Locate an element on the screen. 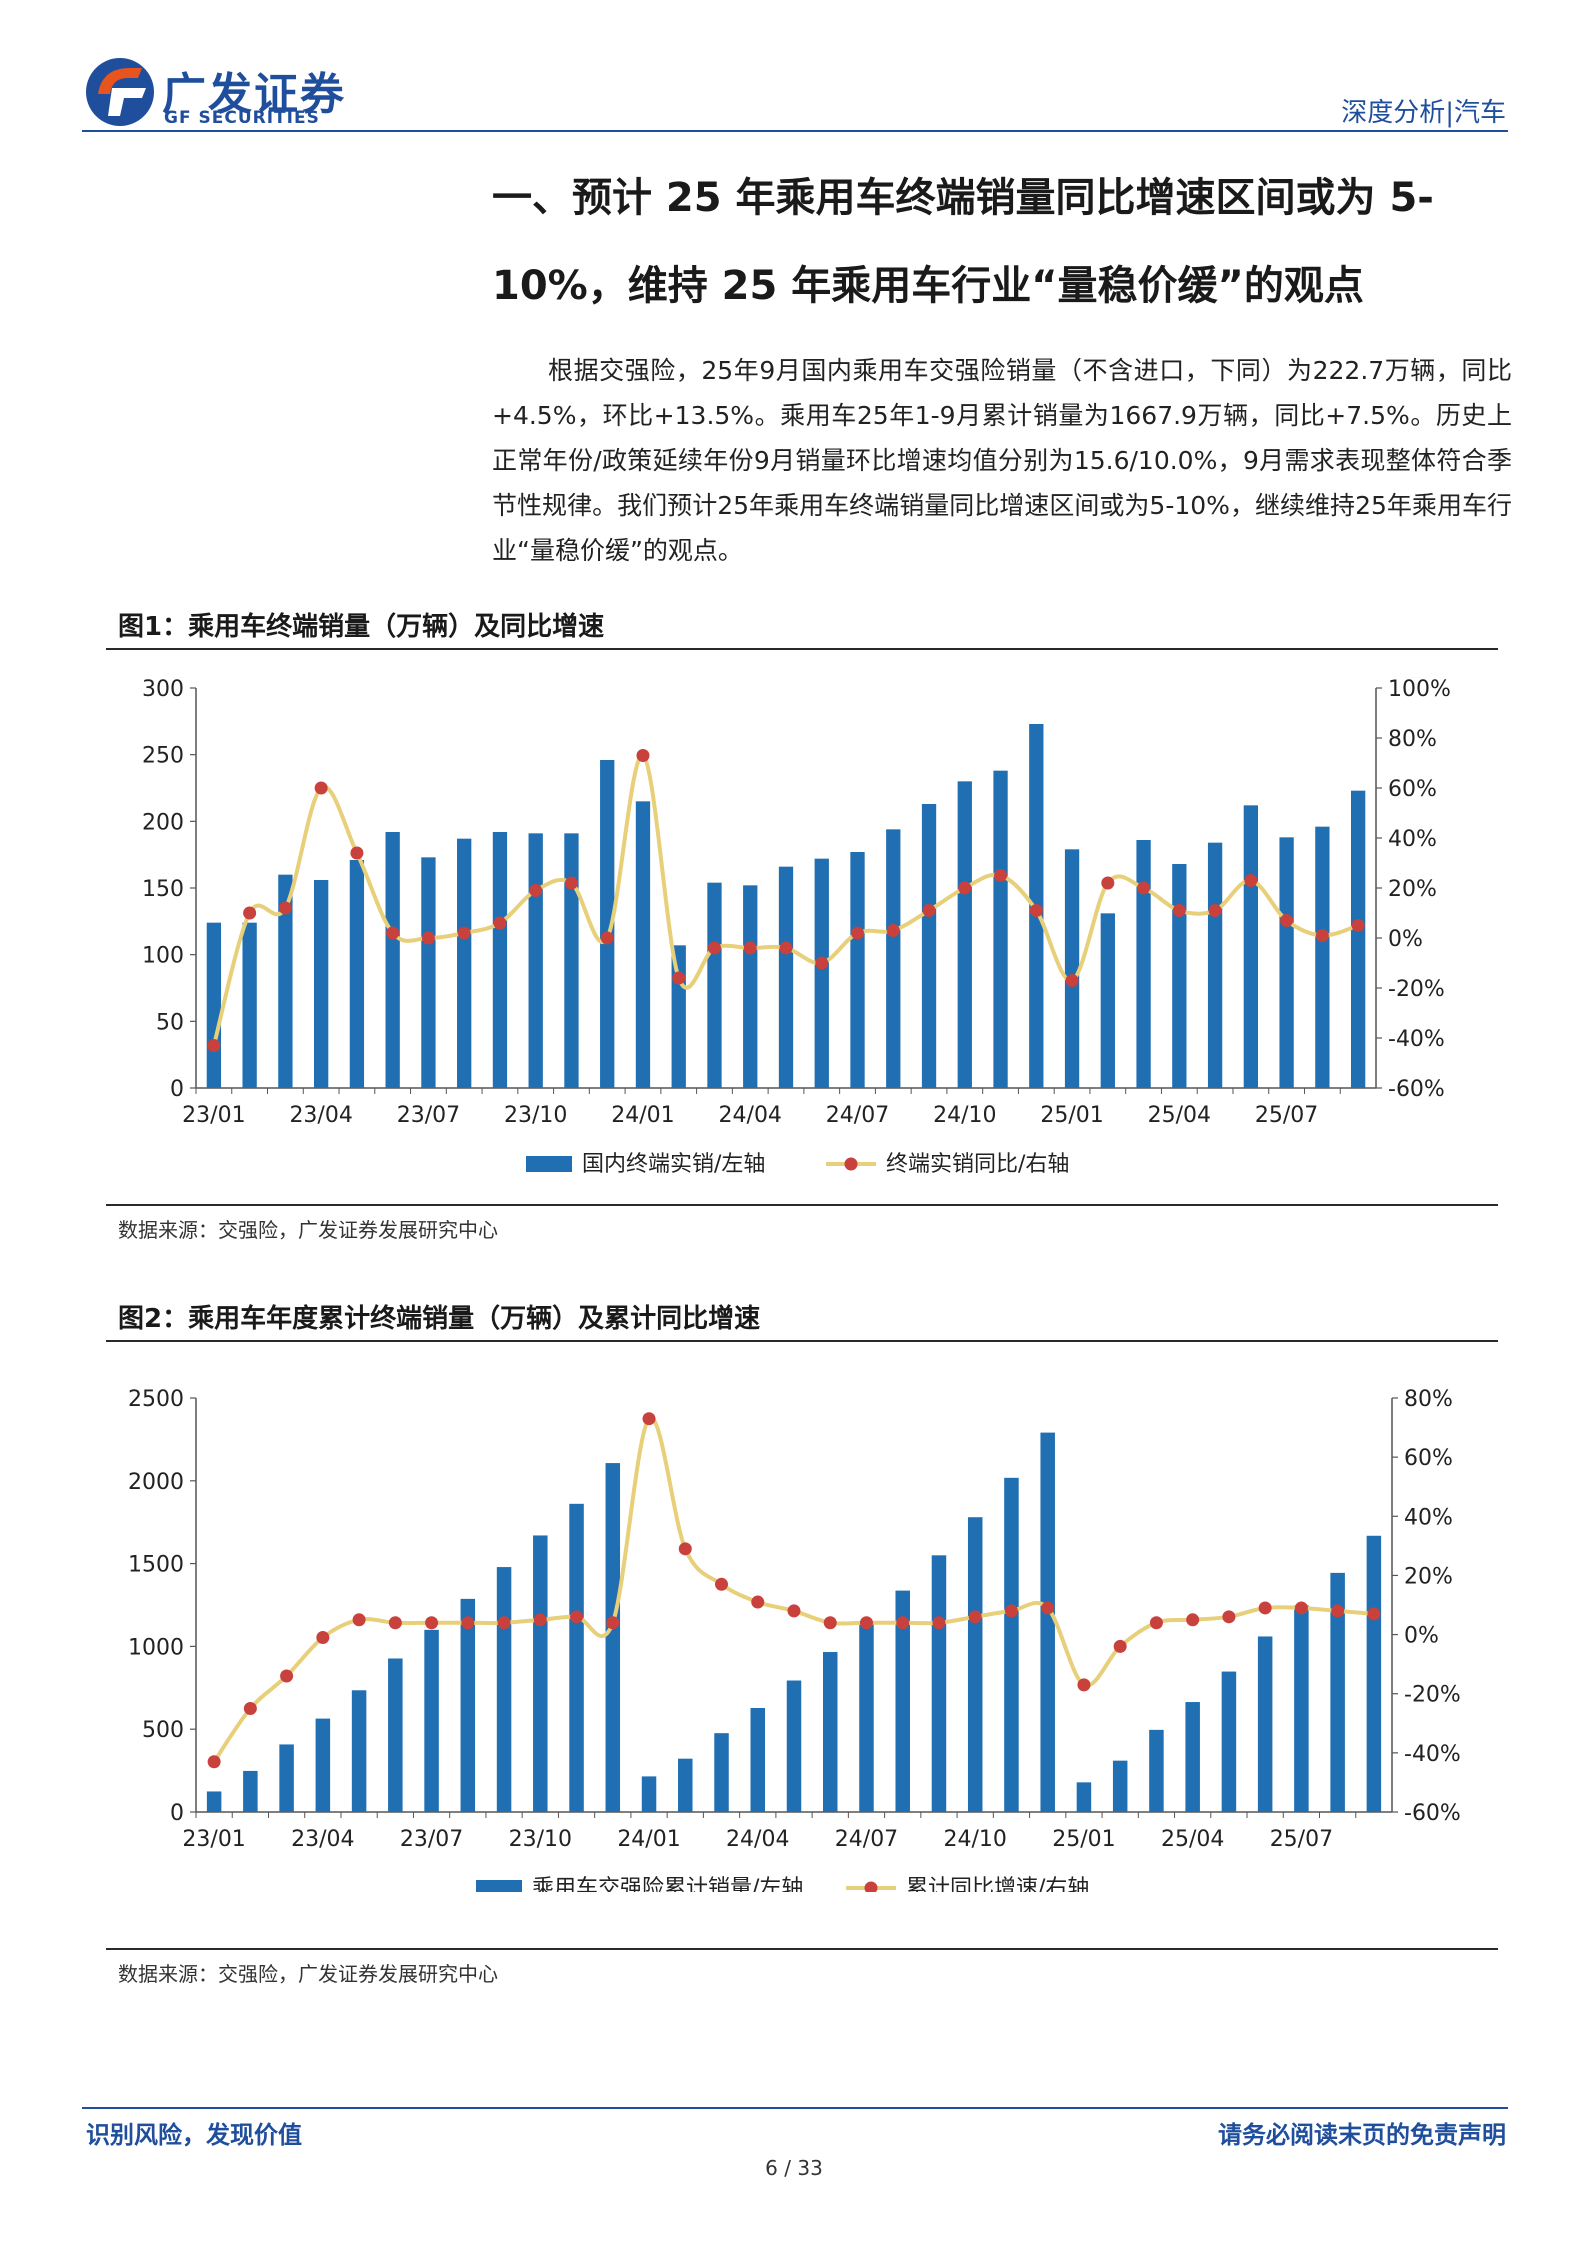  figure1-source: 数据来源：交强险，广发证券发展研究中心 is located at coordinates (308, 1230).